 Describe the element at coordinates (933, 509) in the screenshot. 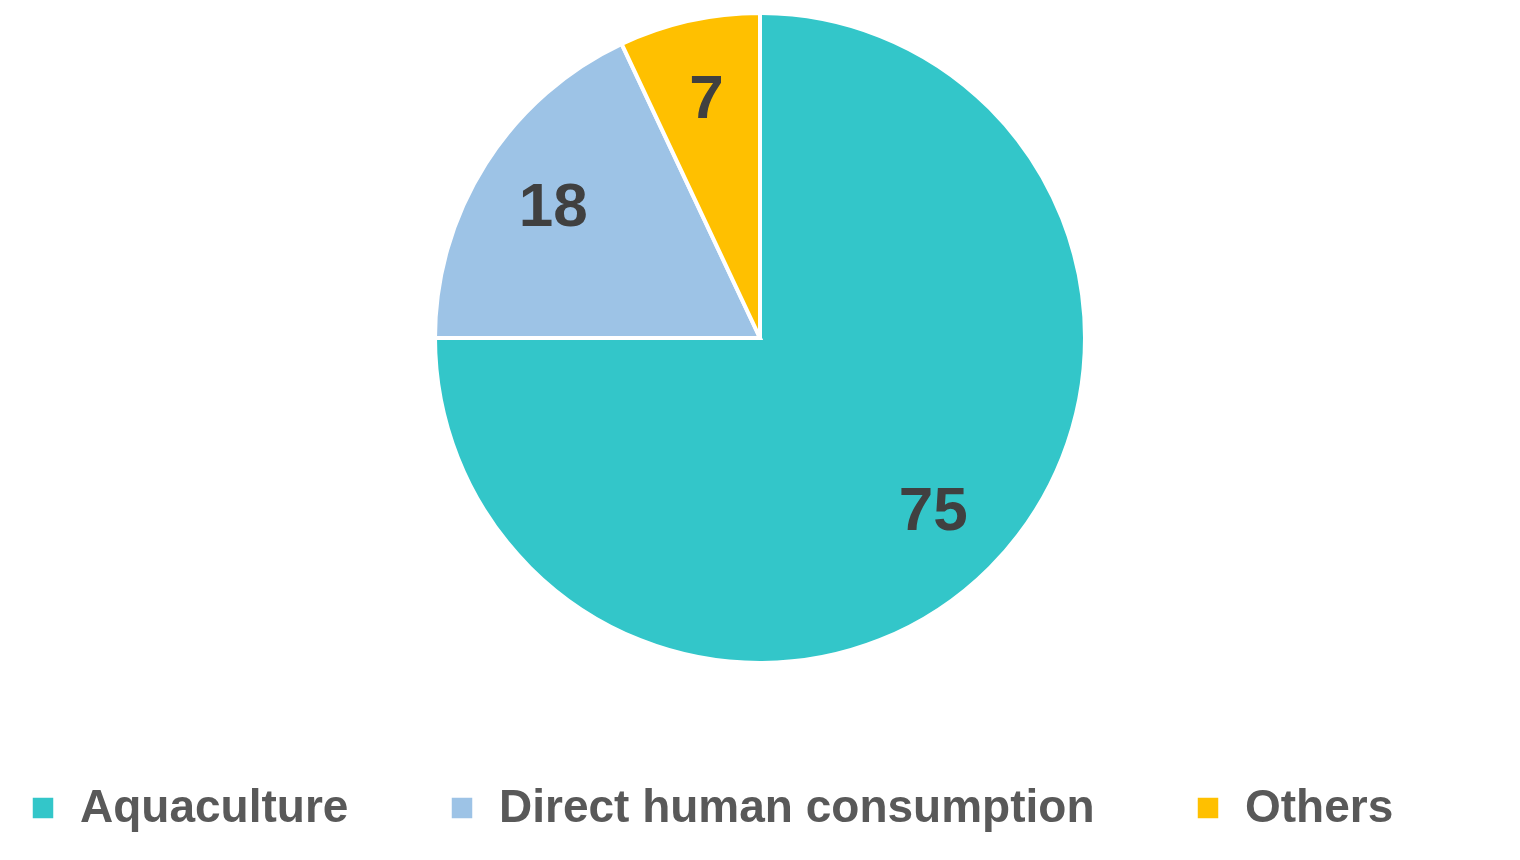

I see `data-label: 75` at that location.